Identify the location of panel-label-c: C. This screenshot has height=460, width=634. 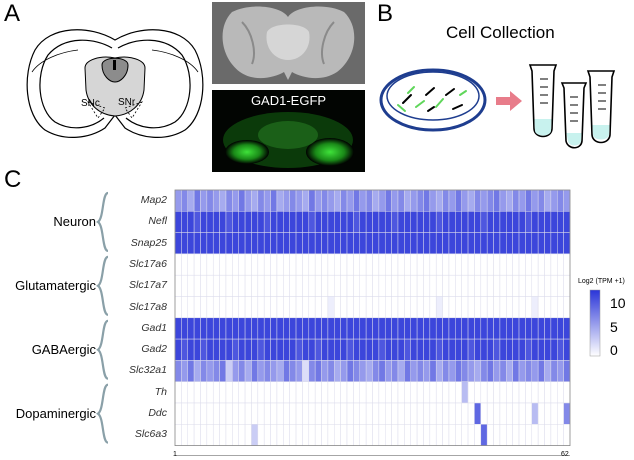
(13, 179).